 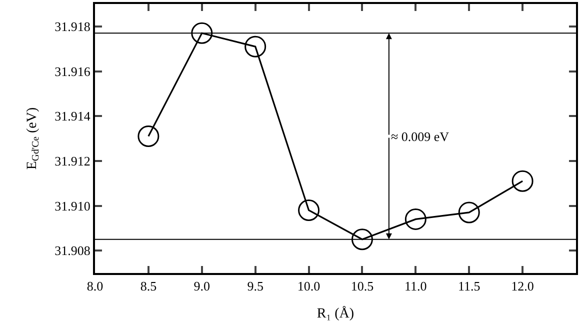 What do you see at coordinates (415, 286) in the screenshot?
I see `x-tick-label: 11.0` at bounding box center [415, 286].